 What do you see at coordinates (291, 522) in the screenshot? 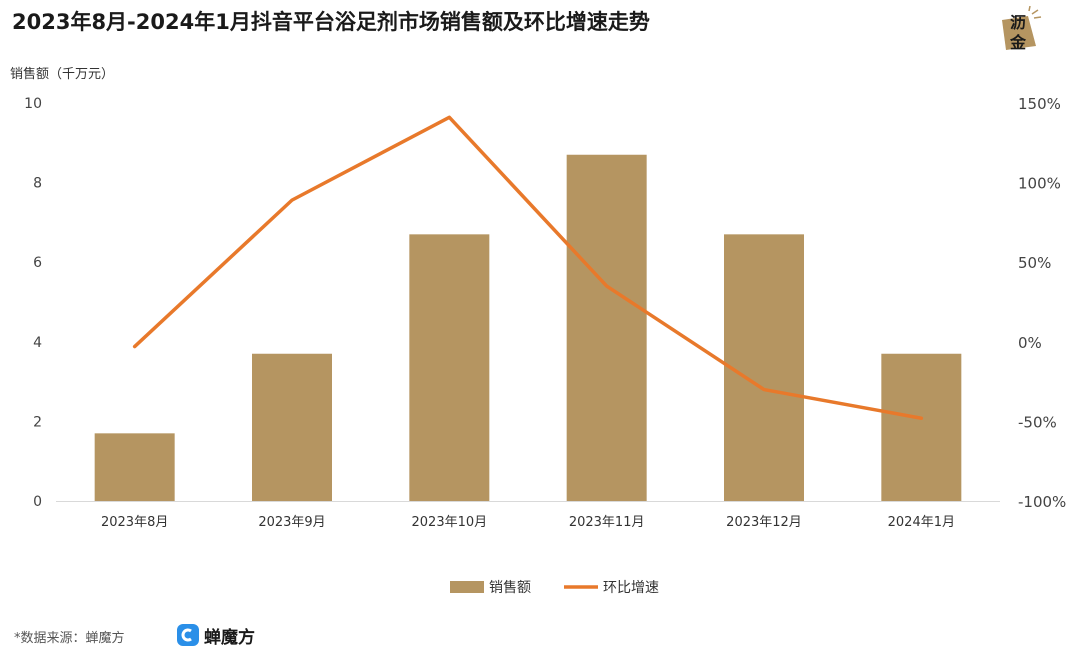
I see `x-tick-label: 2023年9月` at bounding box center [291, 522].